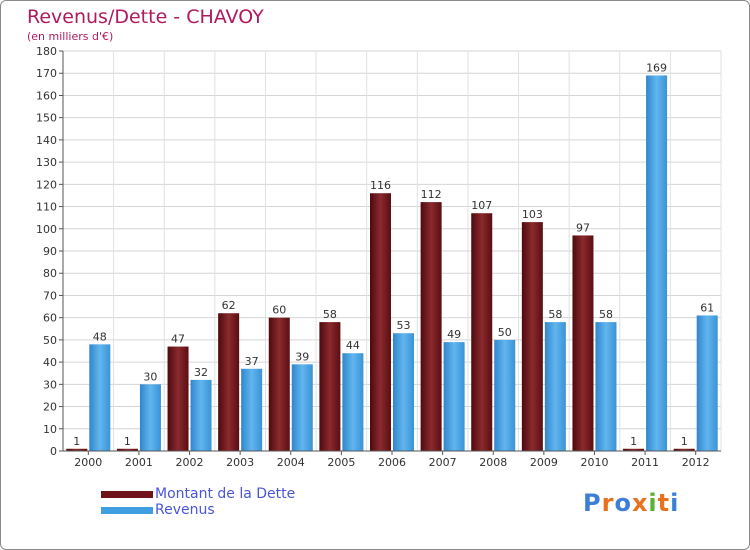 The image size is (750, 550). Describe the element at coordinates (50, 251) in the screenshot. I see `y-tick-label: 90` at that location.